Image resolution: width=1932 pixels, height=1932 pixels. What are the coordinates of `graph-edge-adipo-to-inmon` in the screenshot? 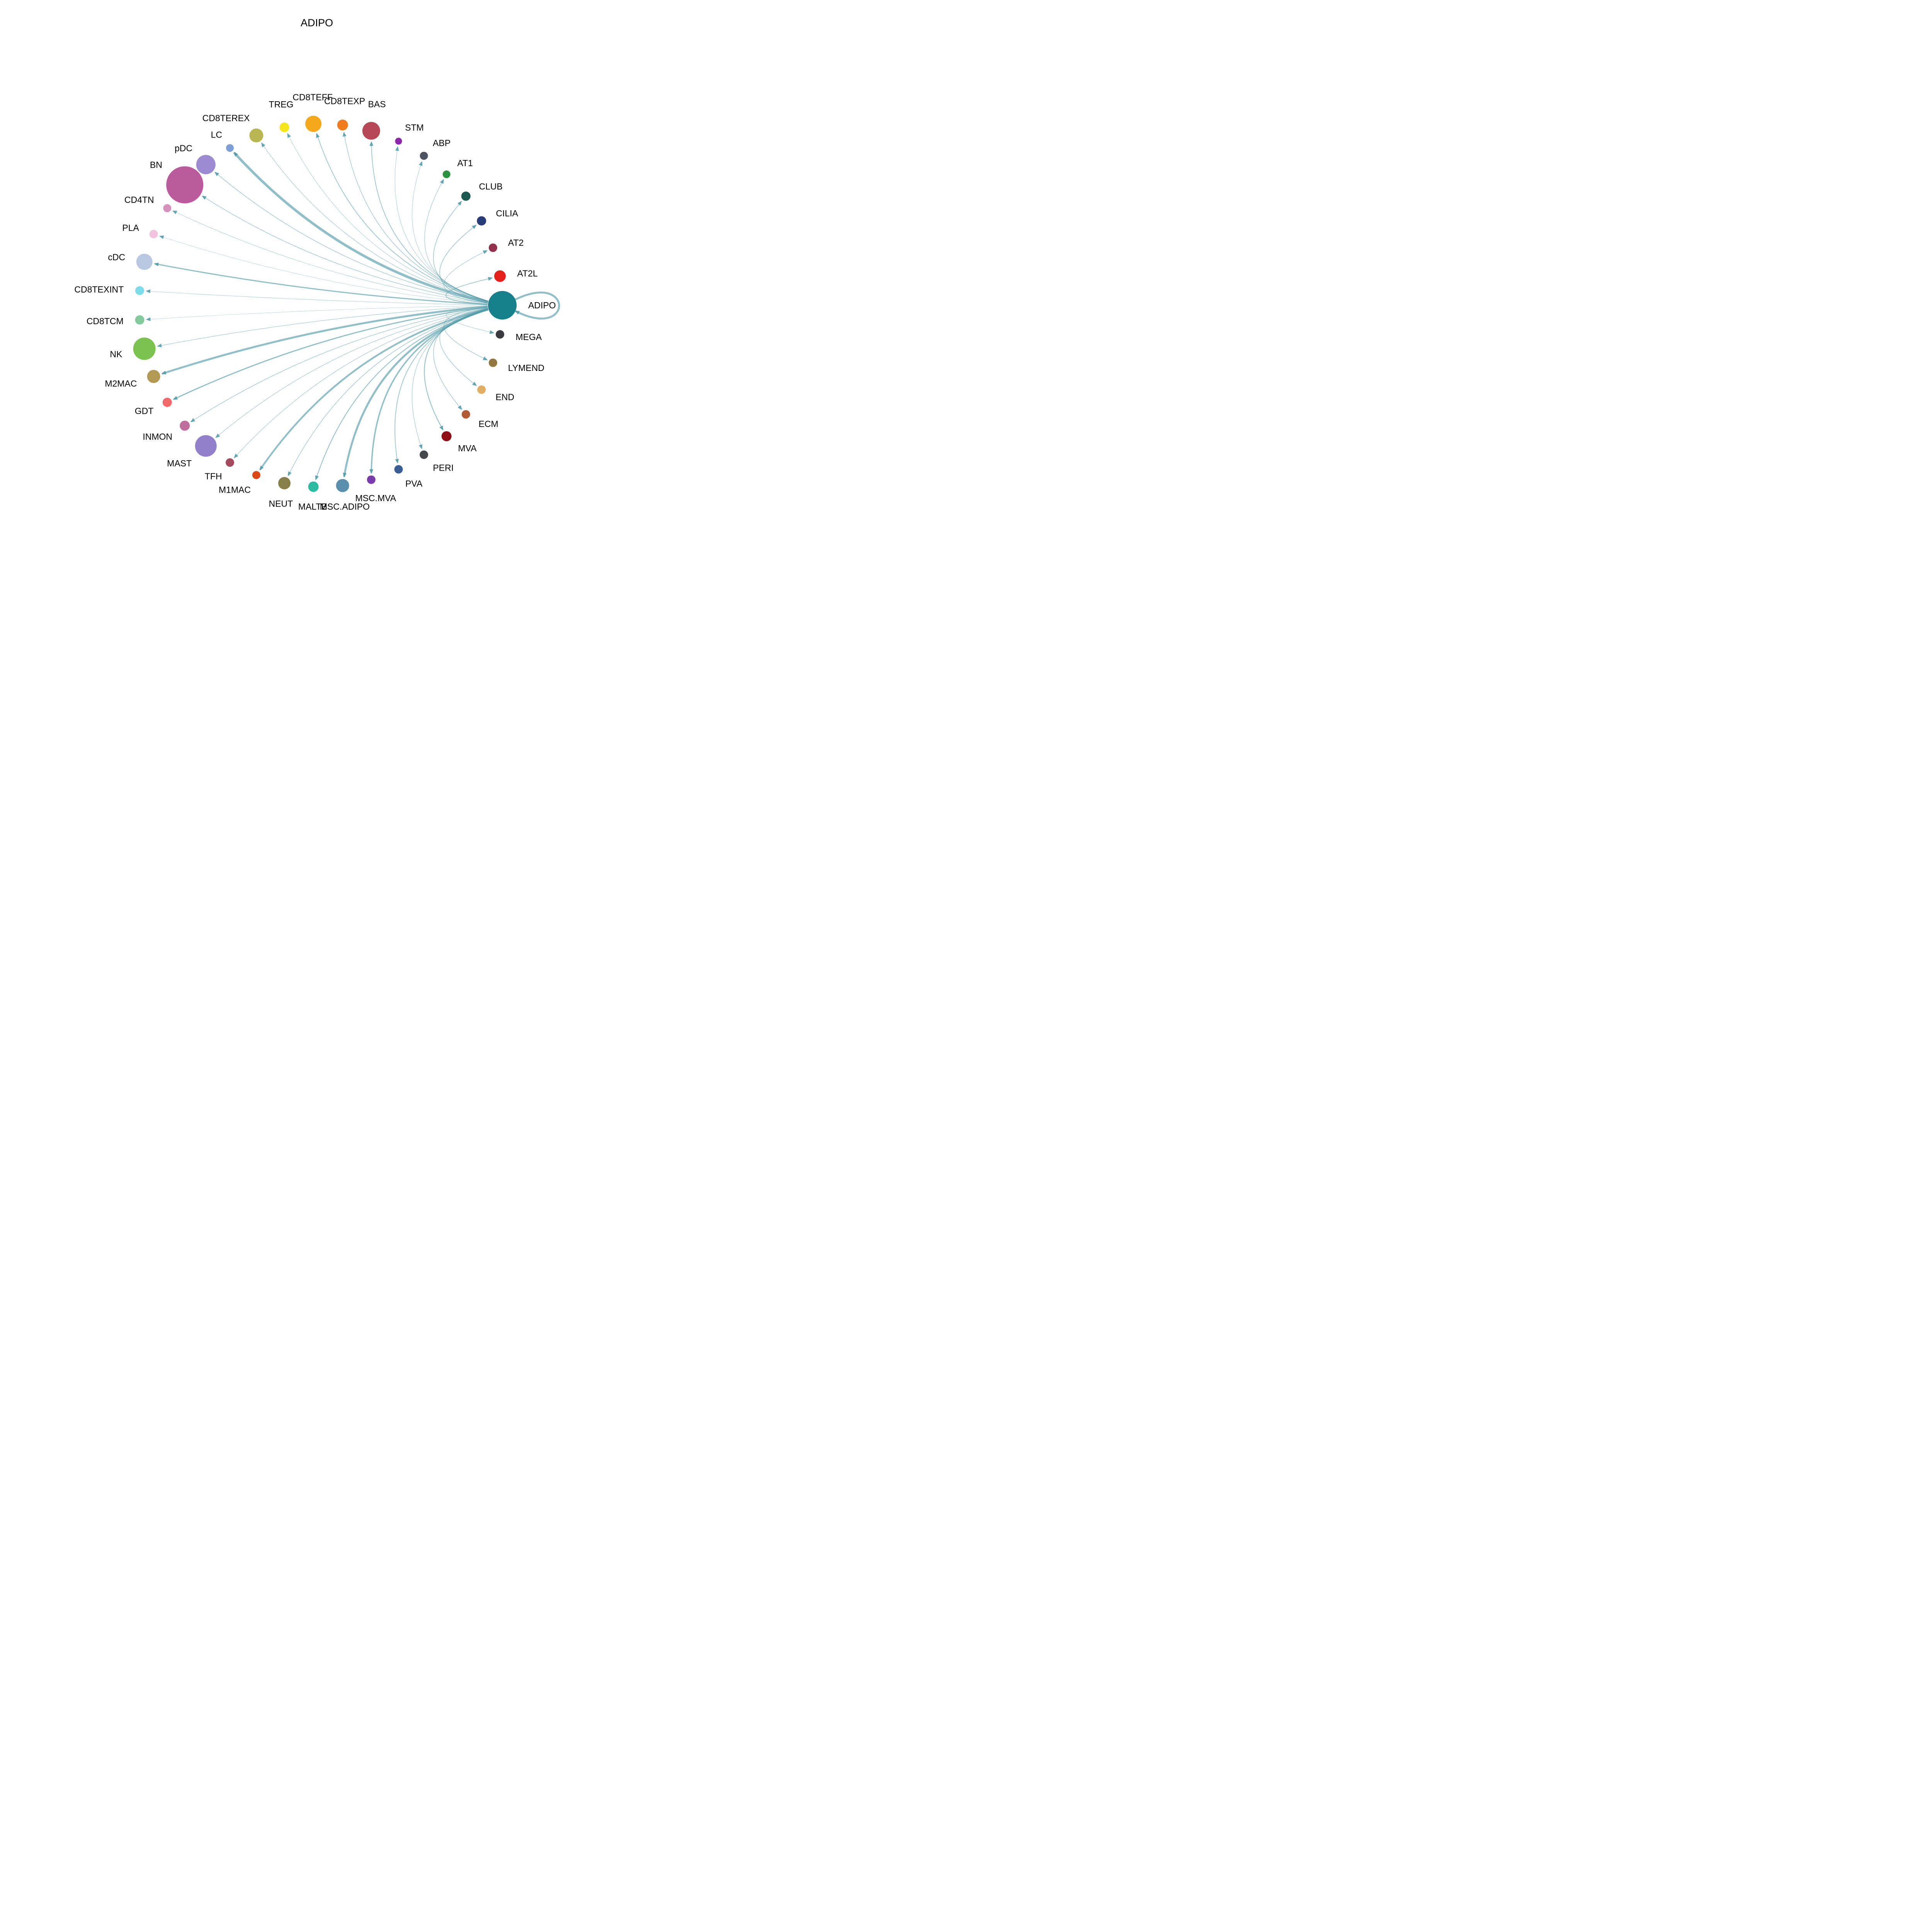 It's located at (339, 365).